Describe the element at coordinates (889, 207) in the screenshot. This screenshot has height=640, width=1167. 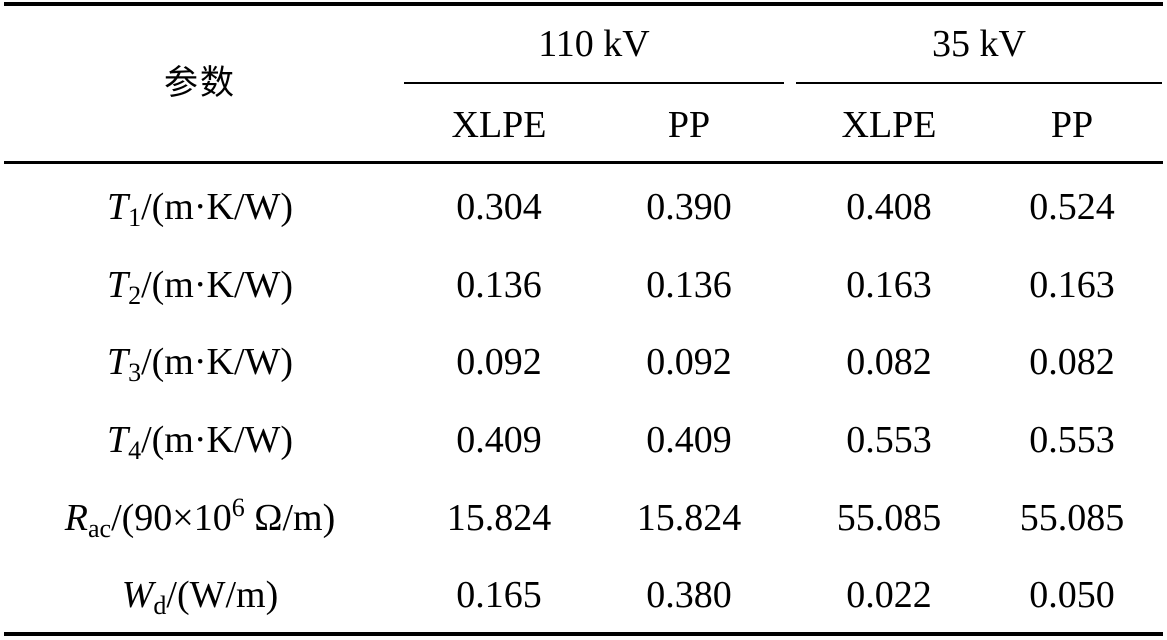
I see `table-cell: 0.408` at that location.